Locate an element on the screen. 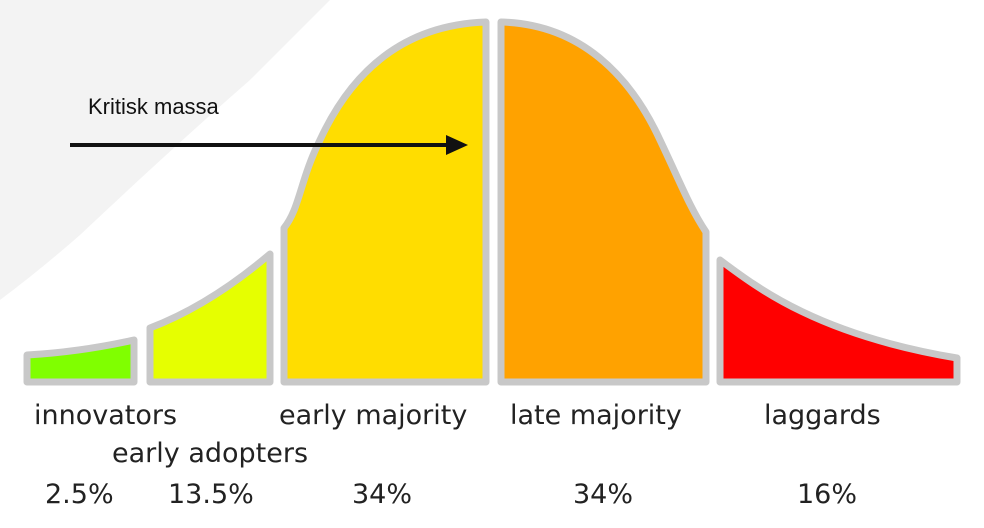  label-late-majority: late majority is located at coordinates (596, 415).